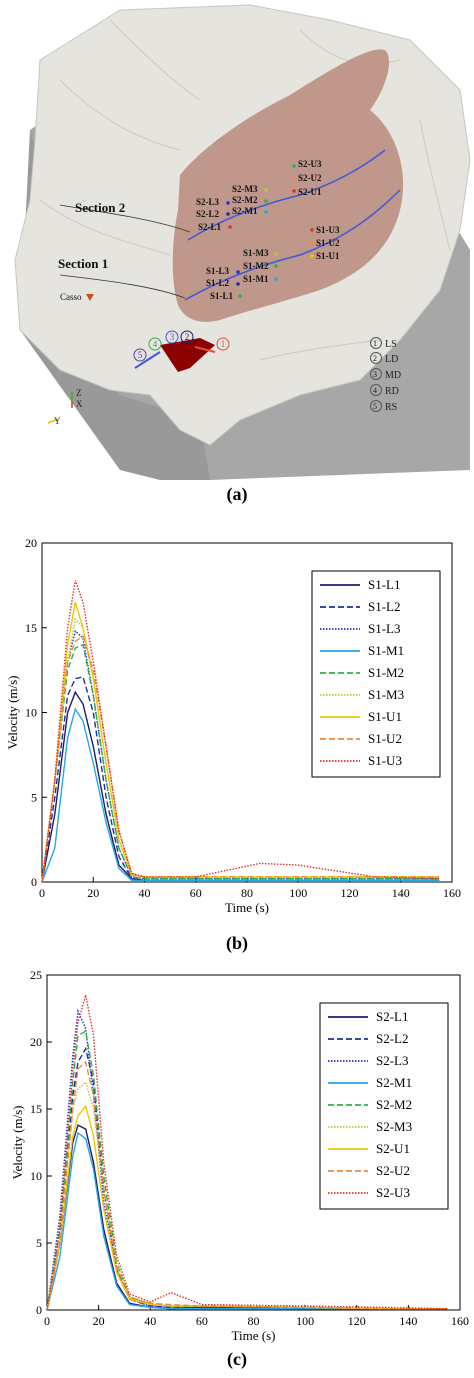  Describe the element at coordinates (375, 358) in the screenshot. I see `legend-a-num: 2` at that location.